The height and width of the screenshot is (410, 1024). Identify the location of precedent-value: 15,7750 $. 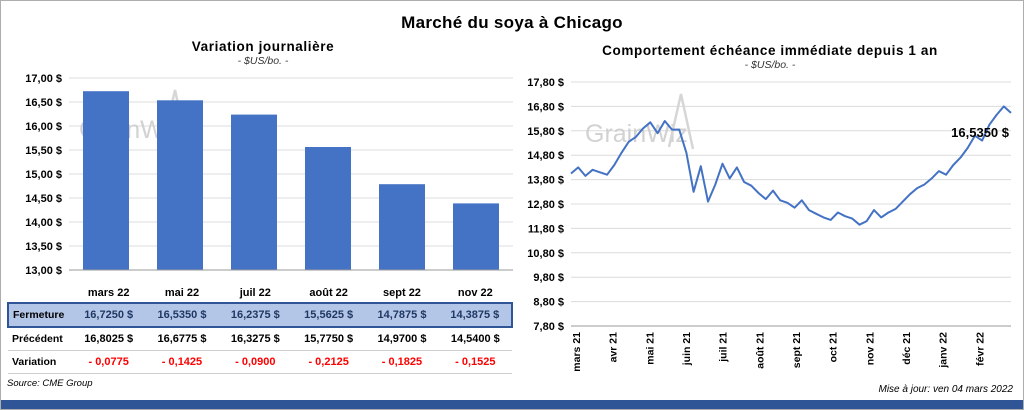
(328, 339).